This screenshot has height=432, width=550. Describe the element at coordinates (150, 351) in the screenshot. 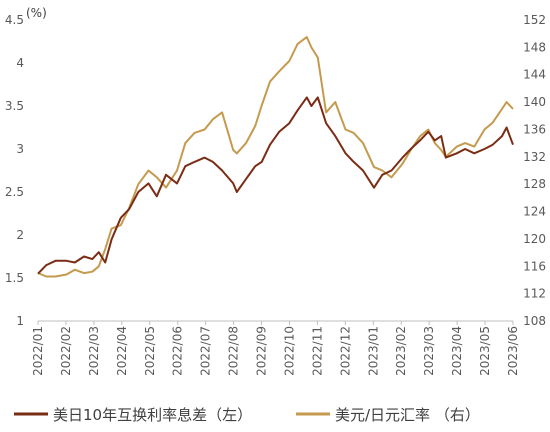

I see `x-tick-label: 2022/05` at that location.